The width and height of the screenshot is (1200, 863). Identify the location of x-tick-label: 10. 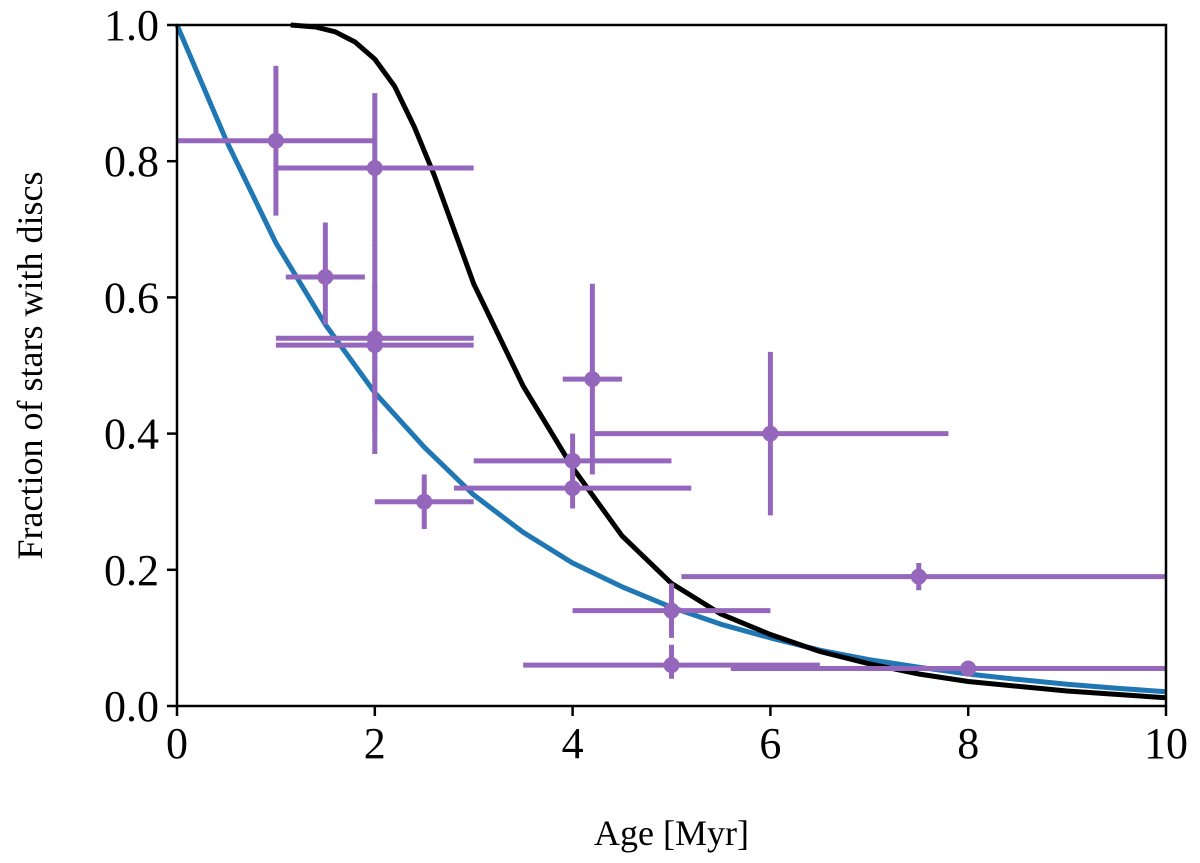
(1166, 743).